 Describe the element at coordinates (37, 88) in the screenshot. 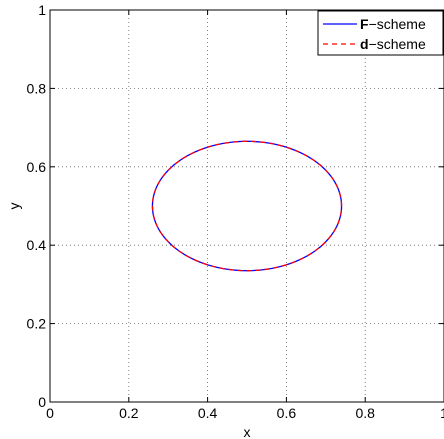

I see `y-tick-label-4: 0.8` at that location.